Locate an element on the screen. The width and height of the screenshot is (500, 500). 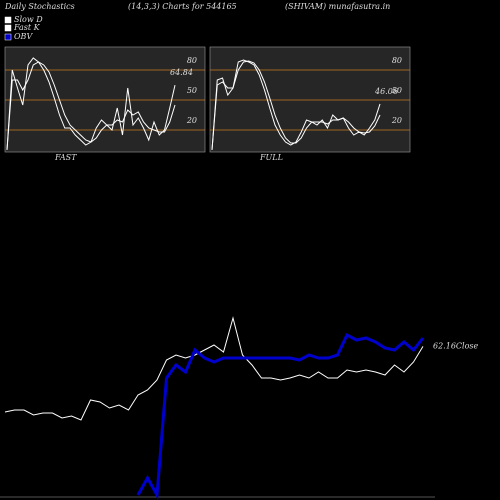
value-label: 46.06 is located at coordinates (386, 91).